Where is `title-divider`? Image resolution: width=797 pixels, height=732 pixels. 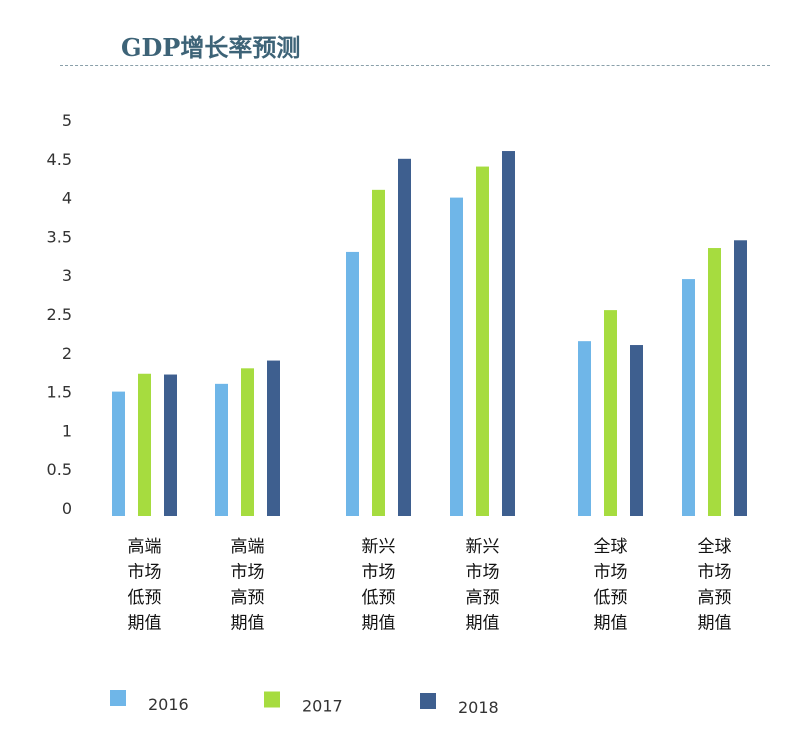
title-divider is located at coordinates (415, 65).